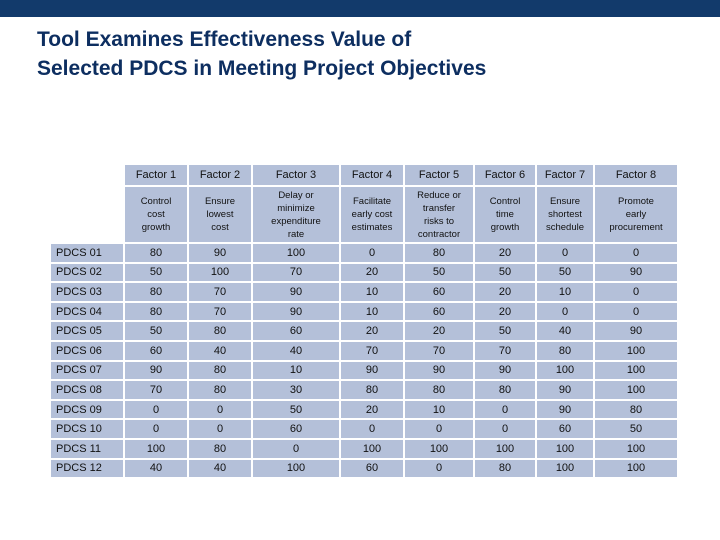 The image size is (720, 540). Describe the element at coordinates (372, 227) in the screenshot. I see `factor-description-line: estimates` at that location.